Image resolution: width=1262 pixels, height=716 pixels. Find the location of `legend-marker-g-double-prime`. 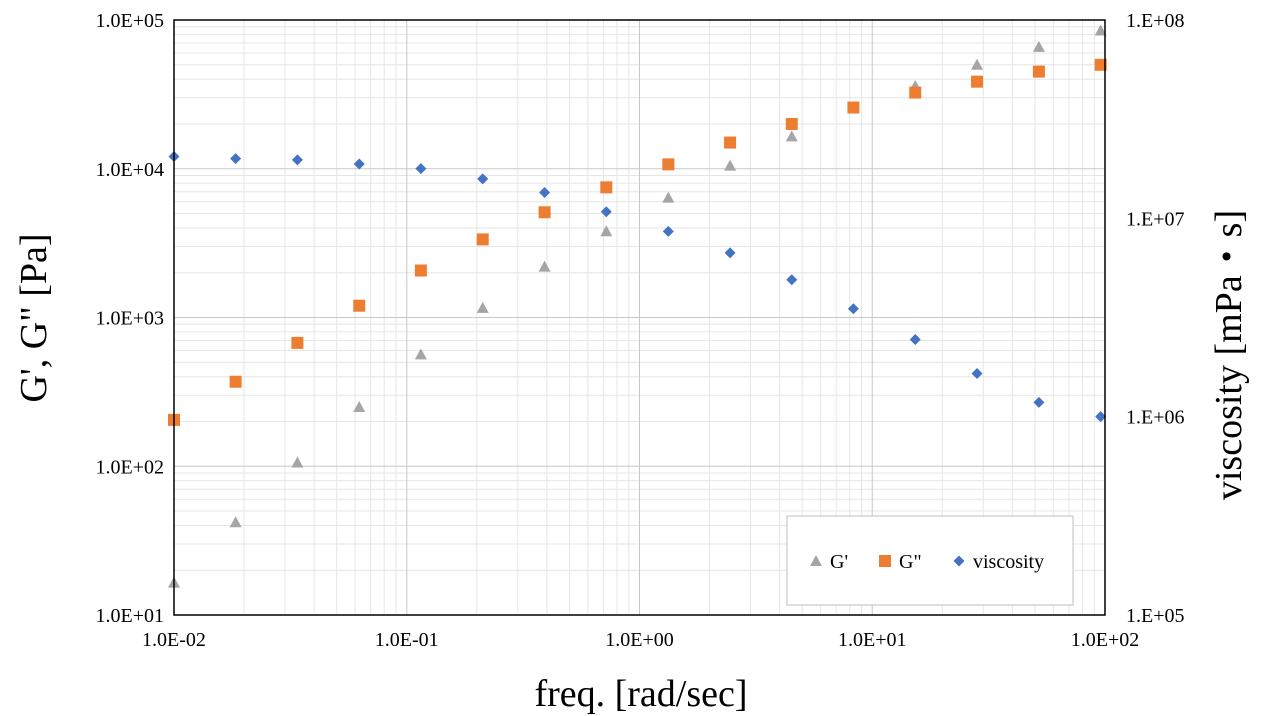

legend-marker-g-double-prime is located at coordinates (885, 561).